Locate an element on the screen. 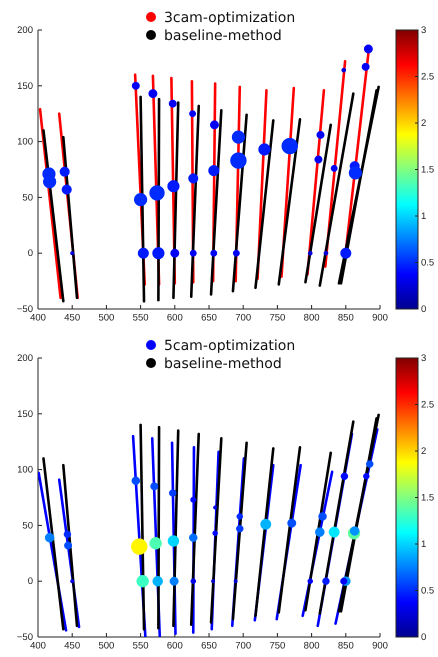 The image size is (438, 657). legend-label: 3cam-optimization is located at coordinates (230, 18).